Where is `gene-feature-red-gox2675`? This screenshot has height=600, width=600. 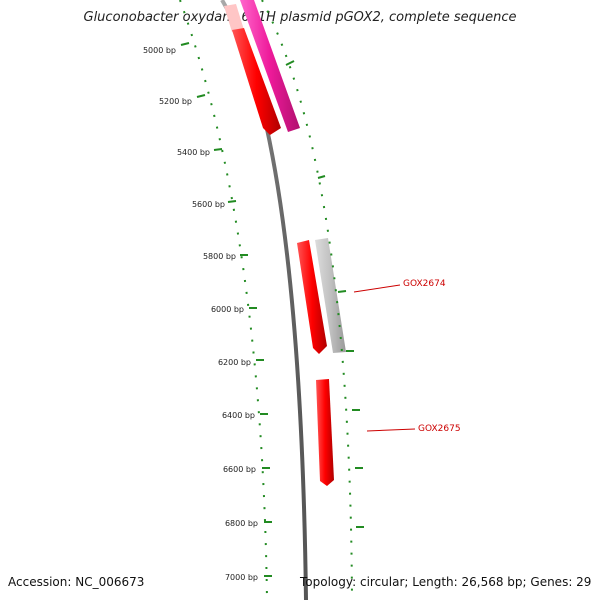 gene-feature-red-gox2675 is located at coordinates (325, 432).